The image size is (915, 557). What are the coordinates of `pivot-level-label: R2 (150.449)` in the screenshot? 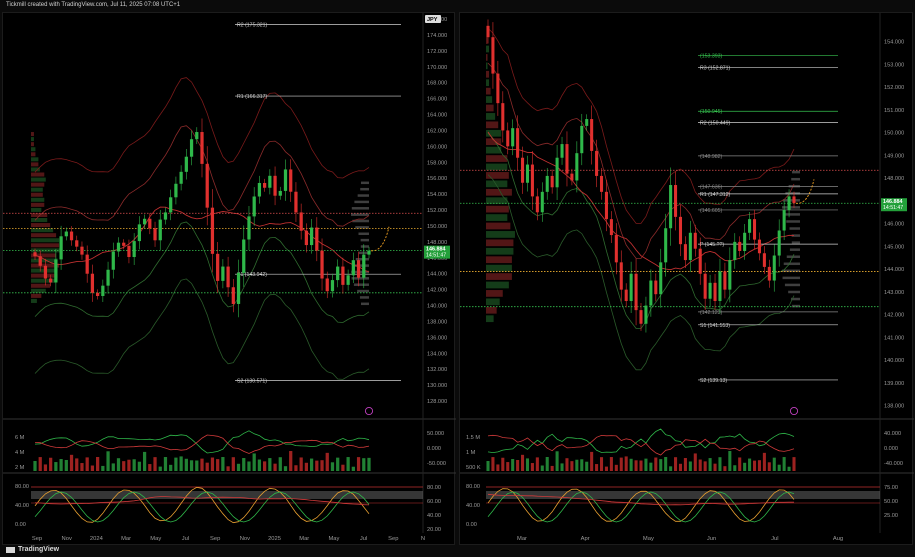 It's located at (715, 124).